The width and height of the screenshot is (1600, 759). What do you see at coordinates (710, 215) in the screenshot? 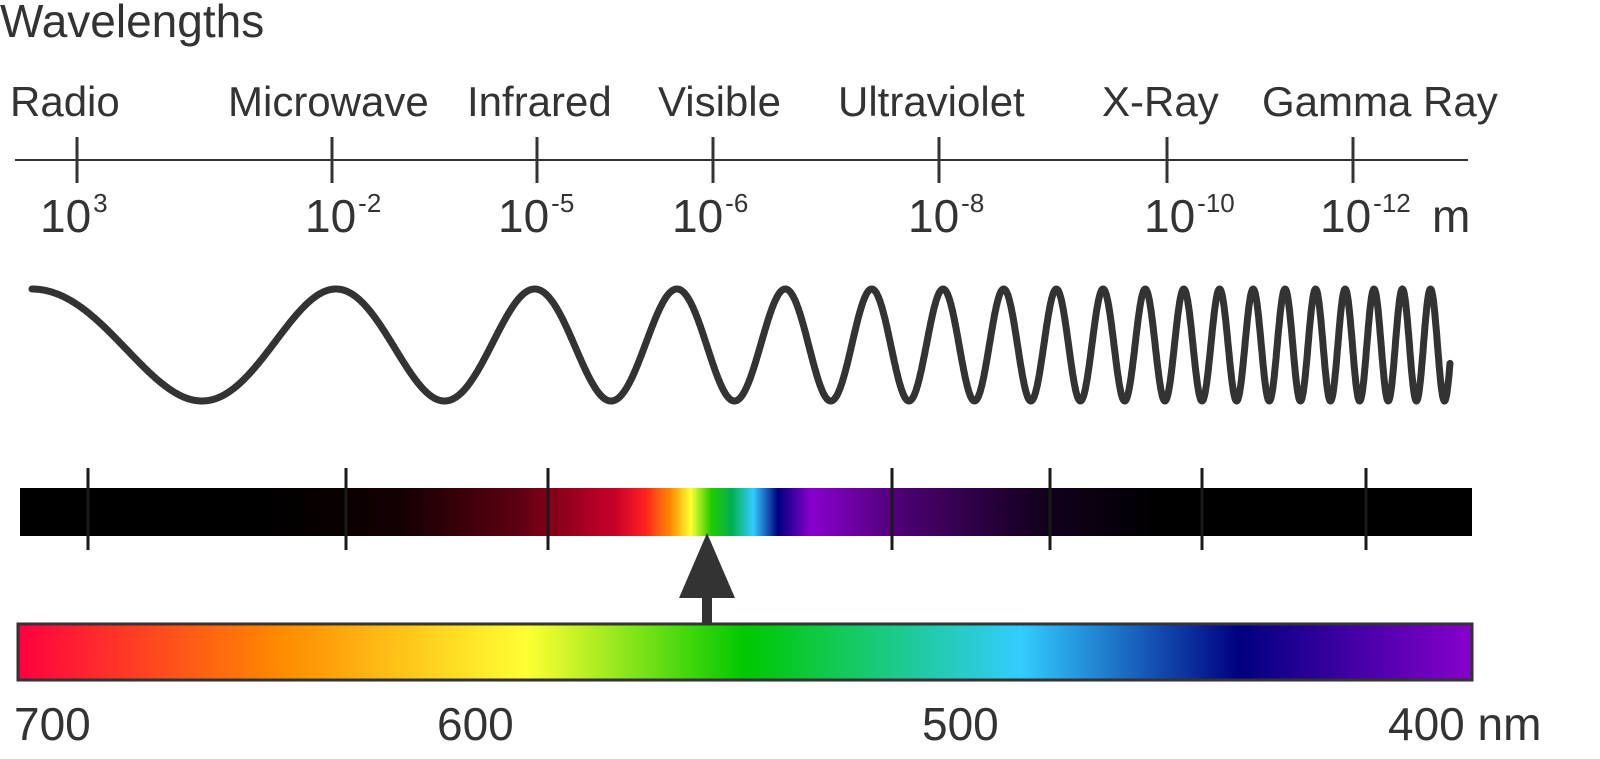
I see `tick-label-visible: 10-6` at bounding box center [710, 215].